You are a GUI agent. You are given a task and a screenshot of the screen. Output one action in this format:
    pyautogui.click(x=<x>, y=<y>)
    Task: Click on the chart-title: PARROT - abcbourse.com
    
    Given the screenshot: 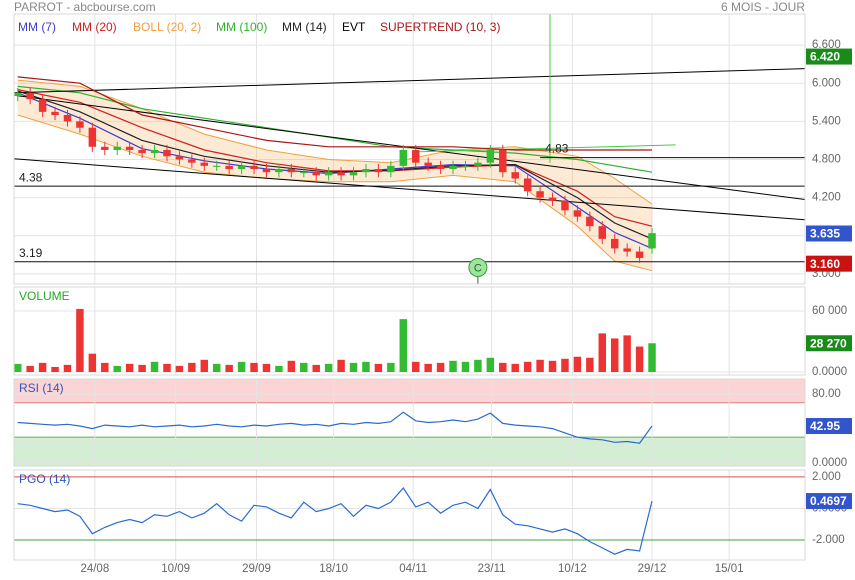 What is the action you would take?
    pyautogui.click(x=85, y=7)
    